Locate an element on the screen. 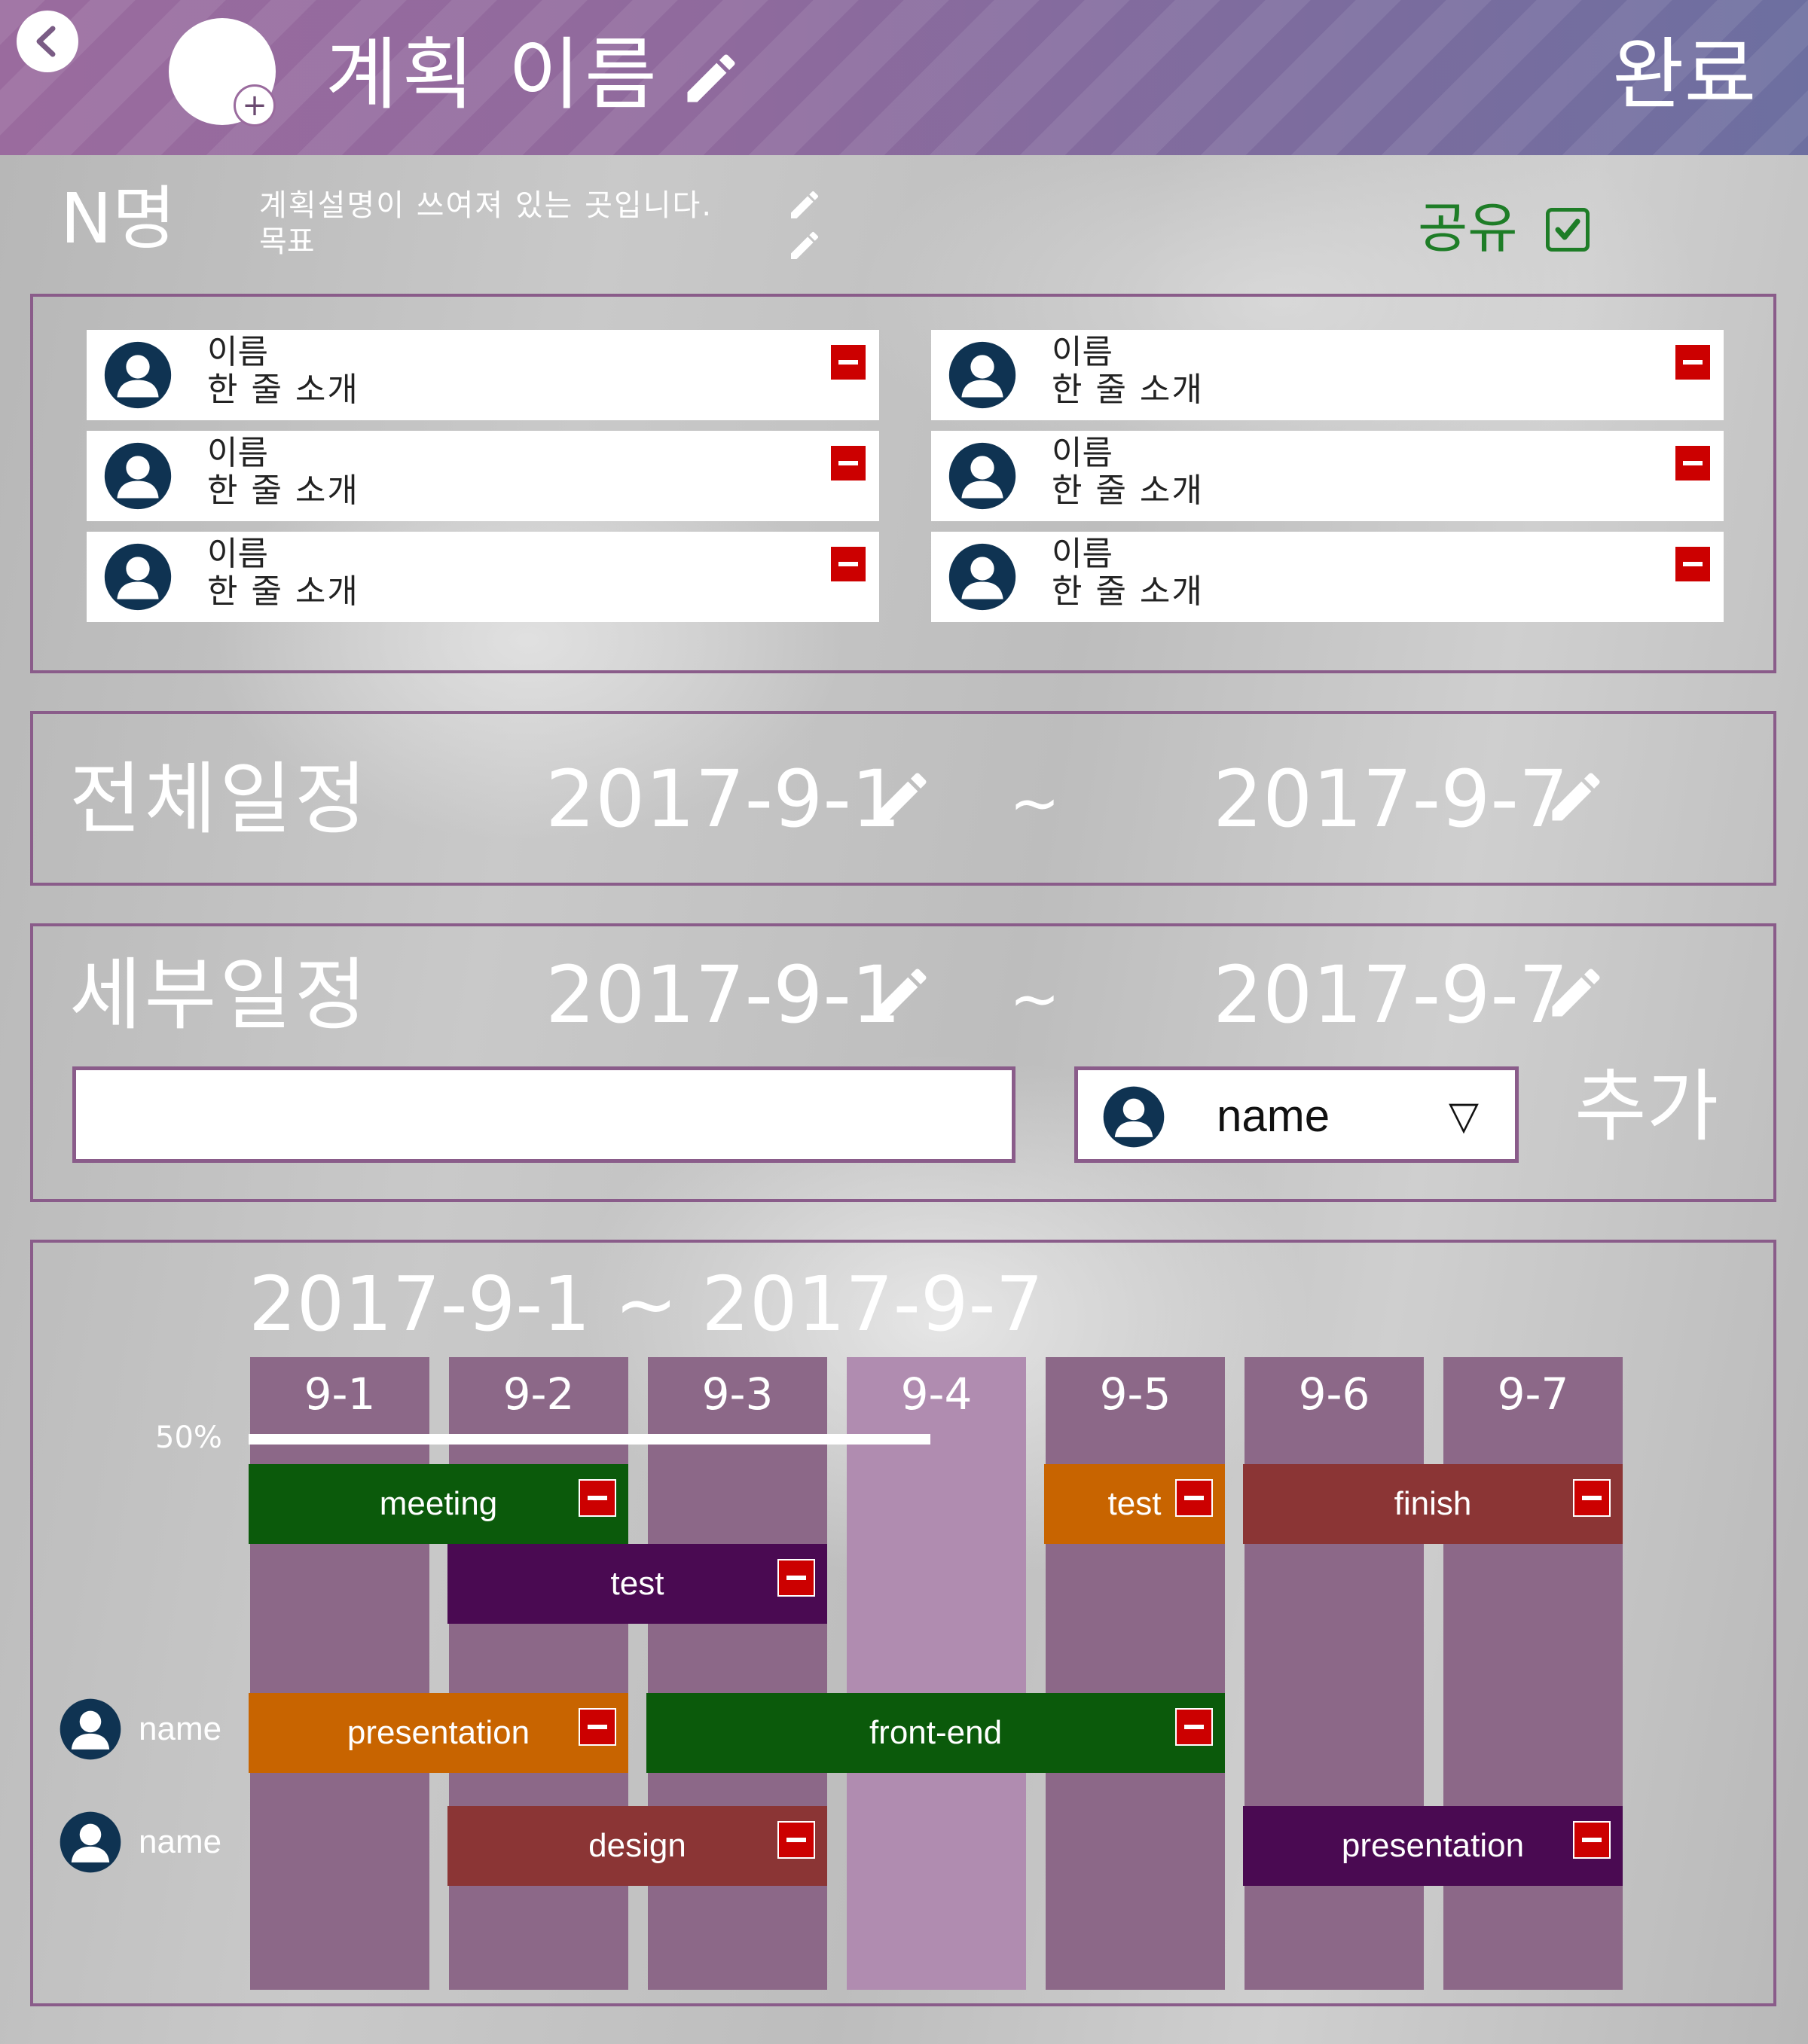 The image size is (1808, 2044). edit-detail-start-button is located at coordinates (902, 994).